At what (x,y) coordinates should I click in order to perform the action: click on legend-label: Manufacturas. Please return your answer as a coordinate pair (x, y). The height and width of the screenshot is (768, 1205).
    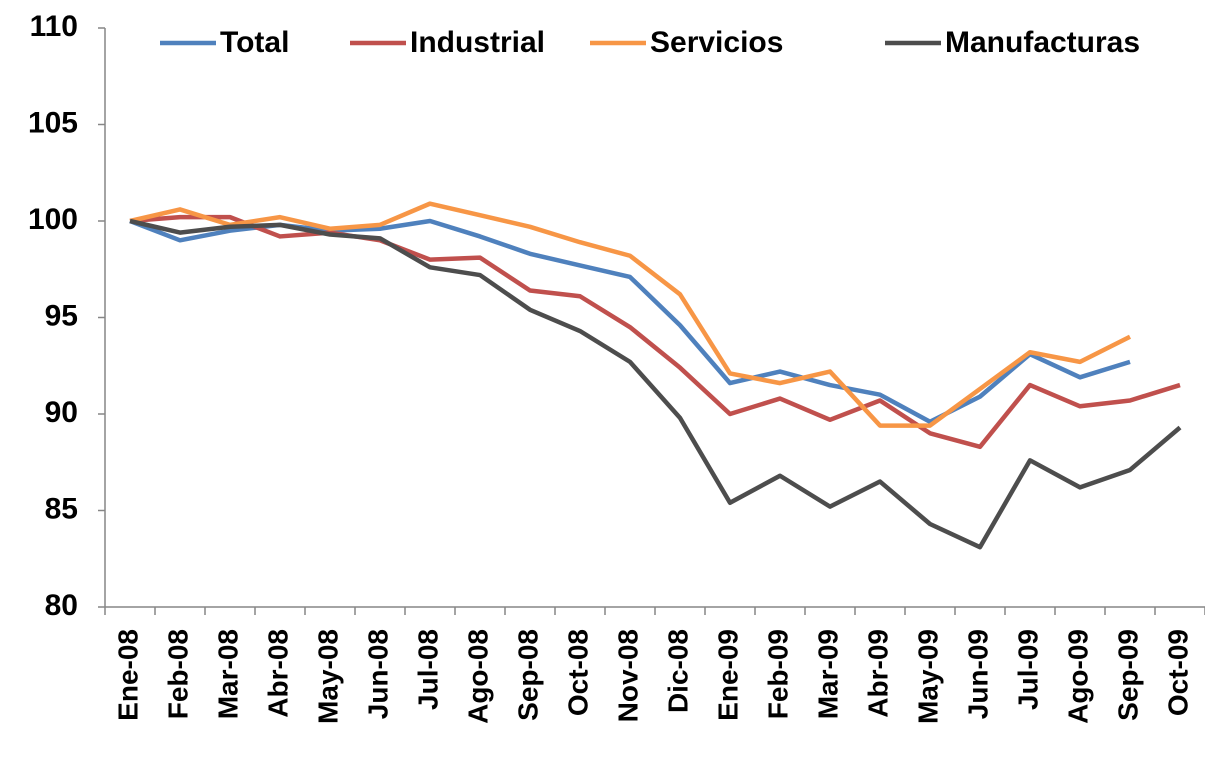
    Looking at the image, I should click on (1042, 42).